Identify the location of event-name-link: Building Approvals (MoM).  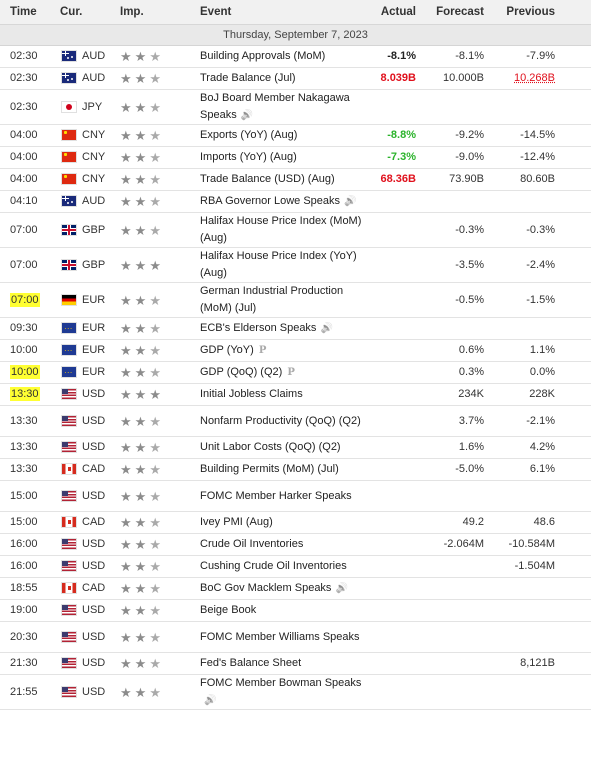
(263, 56).